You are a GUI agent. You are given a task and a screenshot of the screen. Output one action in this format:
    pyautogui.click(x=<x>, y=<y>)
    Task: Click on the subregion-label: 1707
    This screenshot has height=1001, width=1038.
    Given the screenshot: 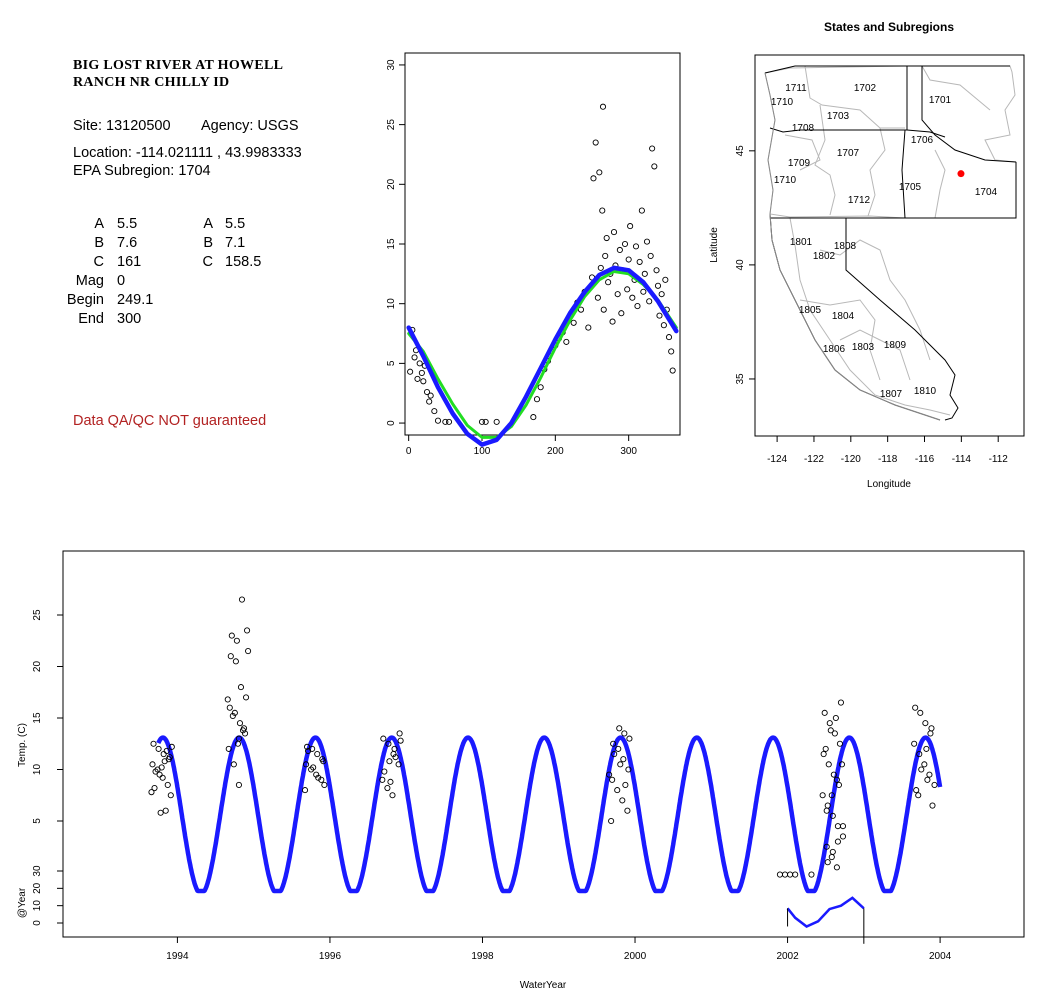 What is the action you would take?
    pyautogui.click(x=848, y=153)
    